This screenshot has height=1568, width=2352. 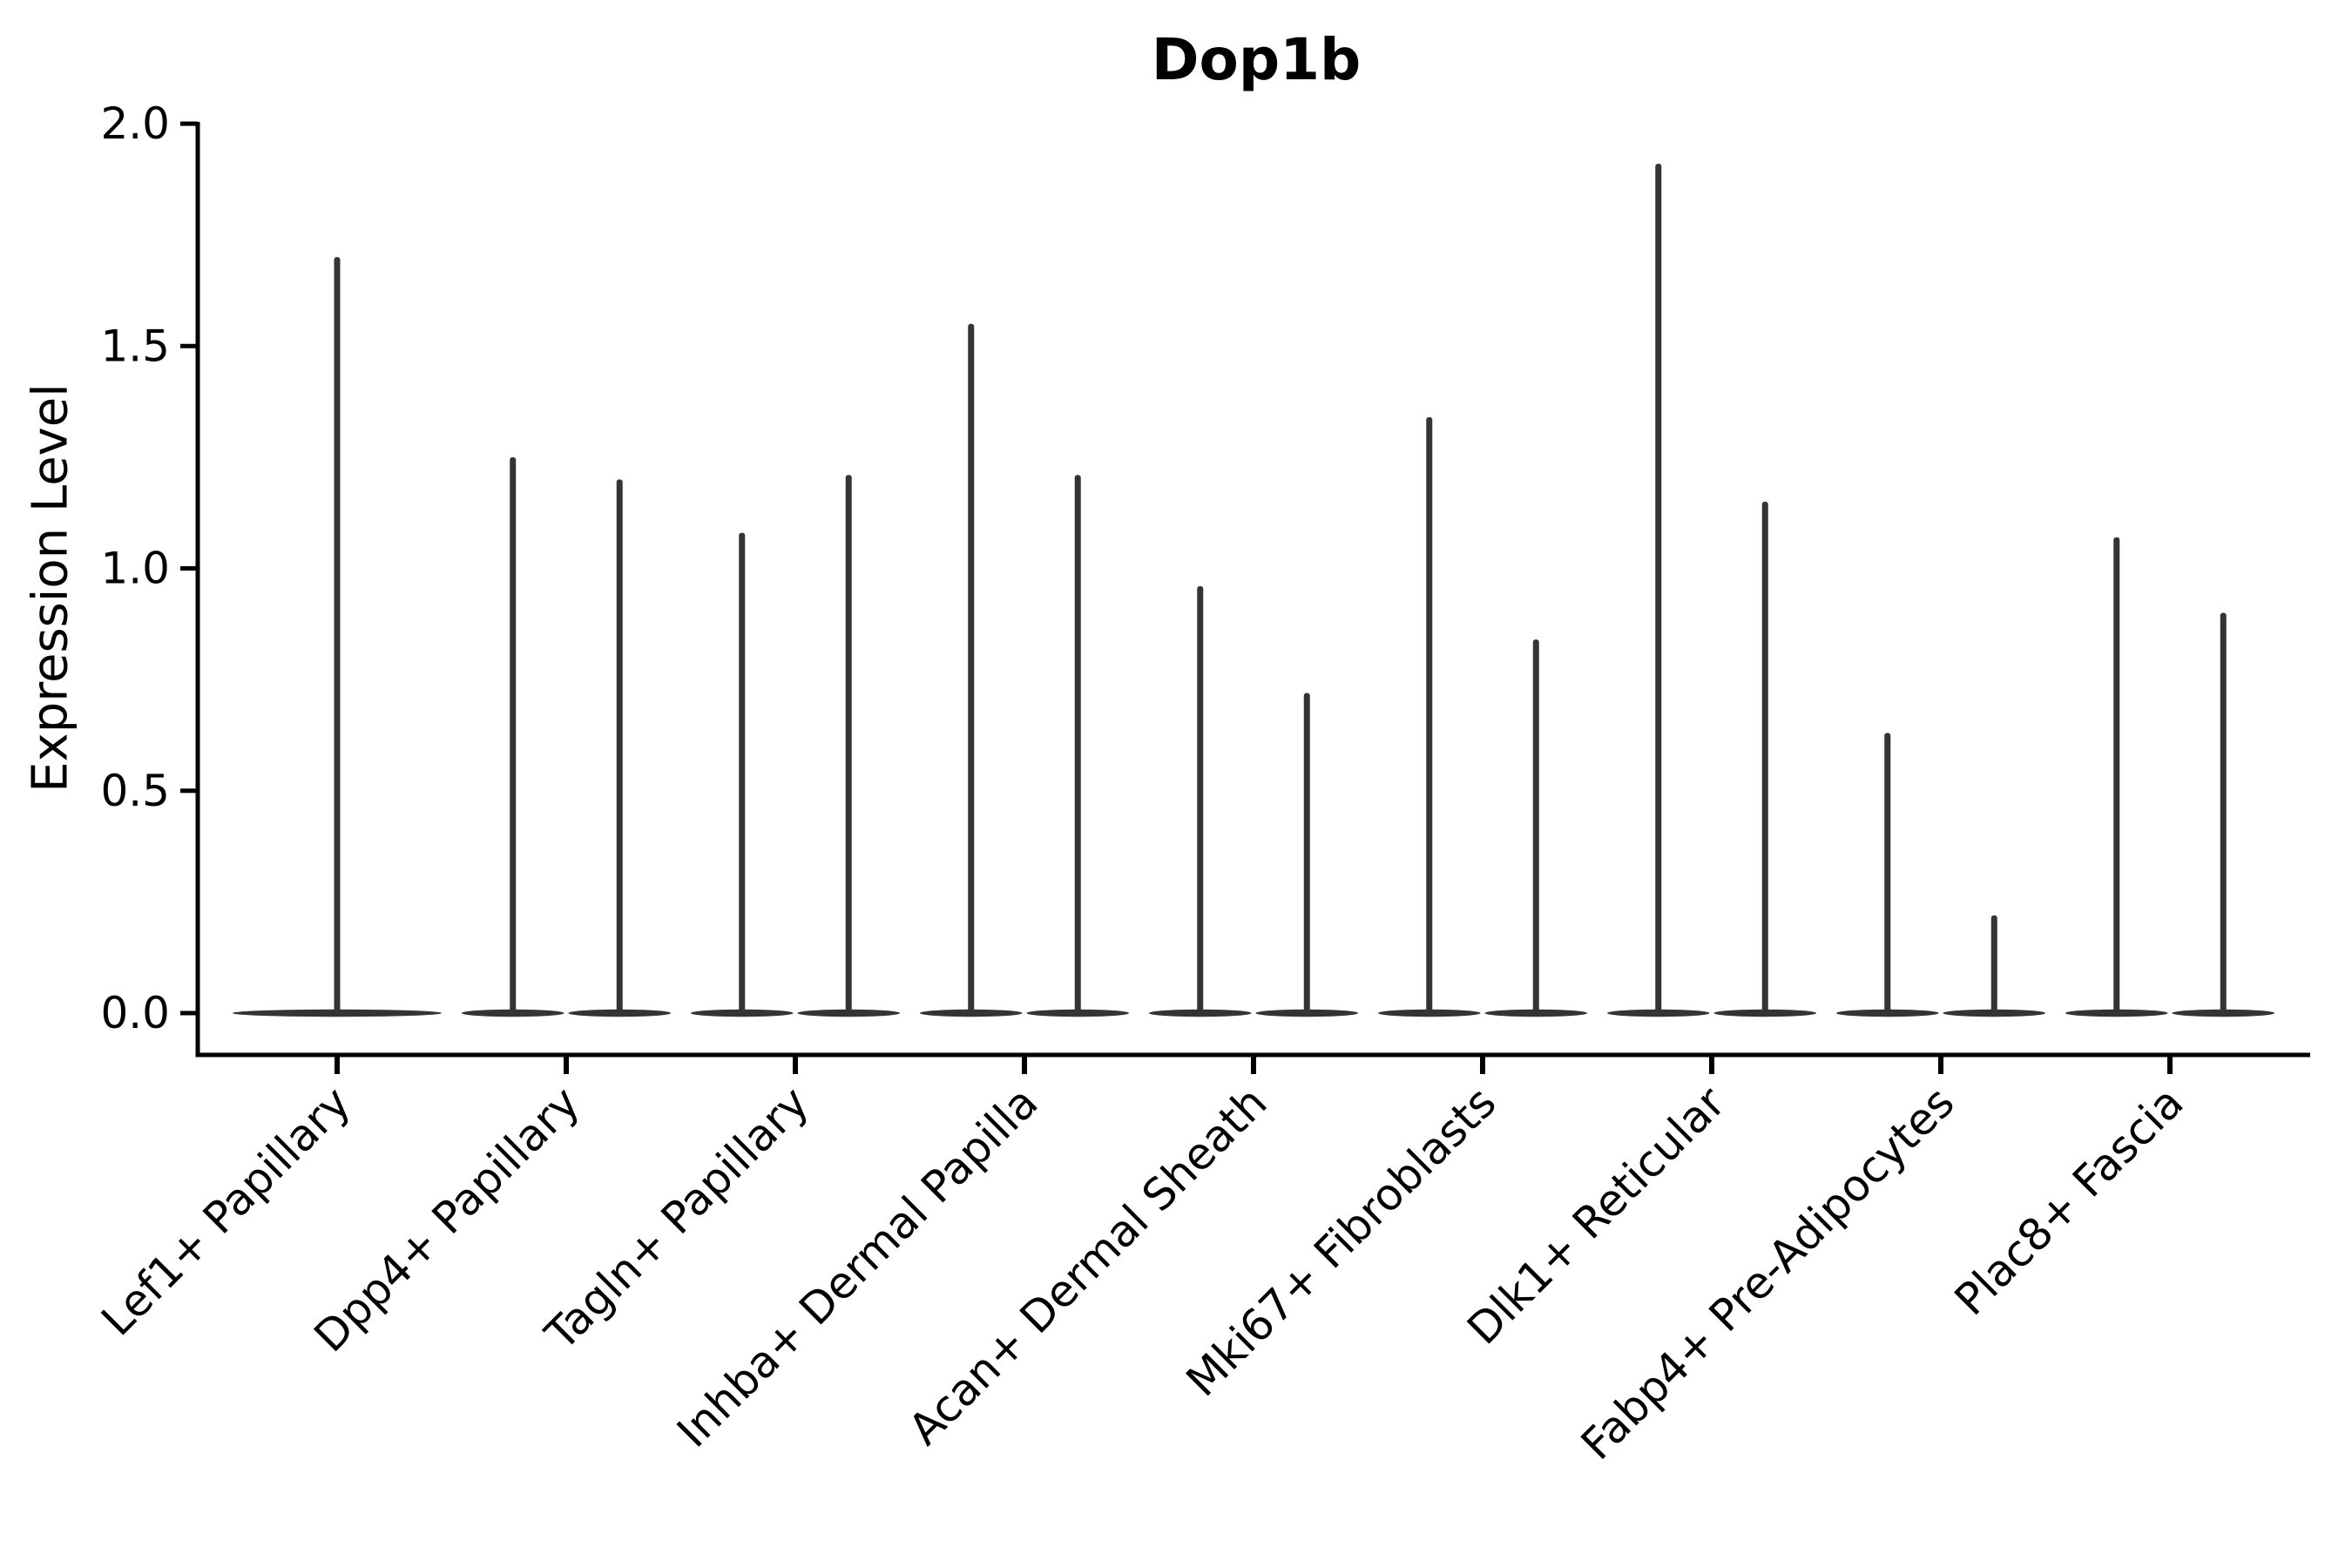 I want to click on y-tick-label: 0.0, so click(x=135, y=1013).